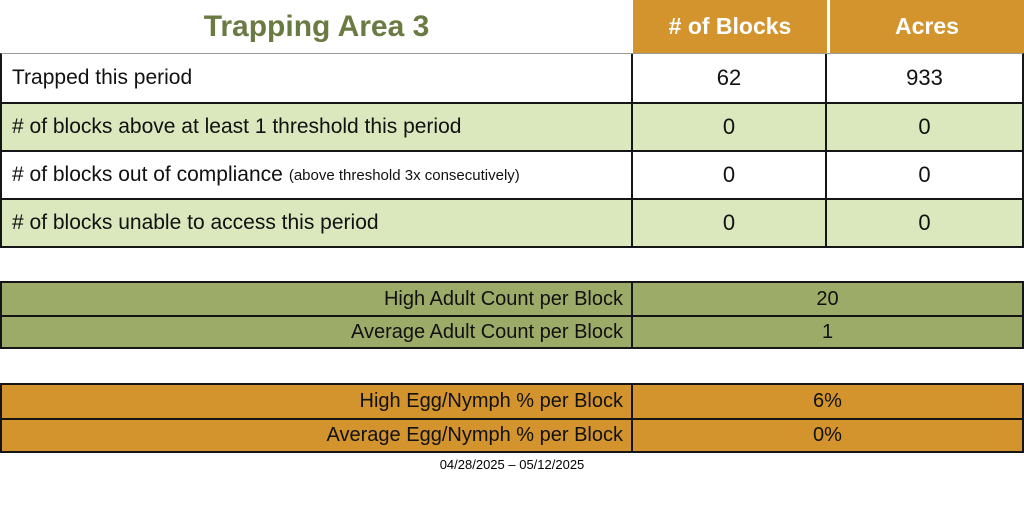  Describe the element at coordinates (512, 464) in the screenshot. I see `date-range: 04/28/2025 – 05/12/2025` at that location.